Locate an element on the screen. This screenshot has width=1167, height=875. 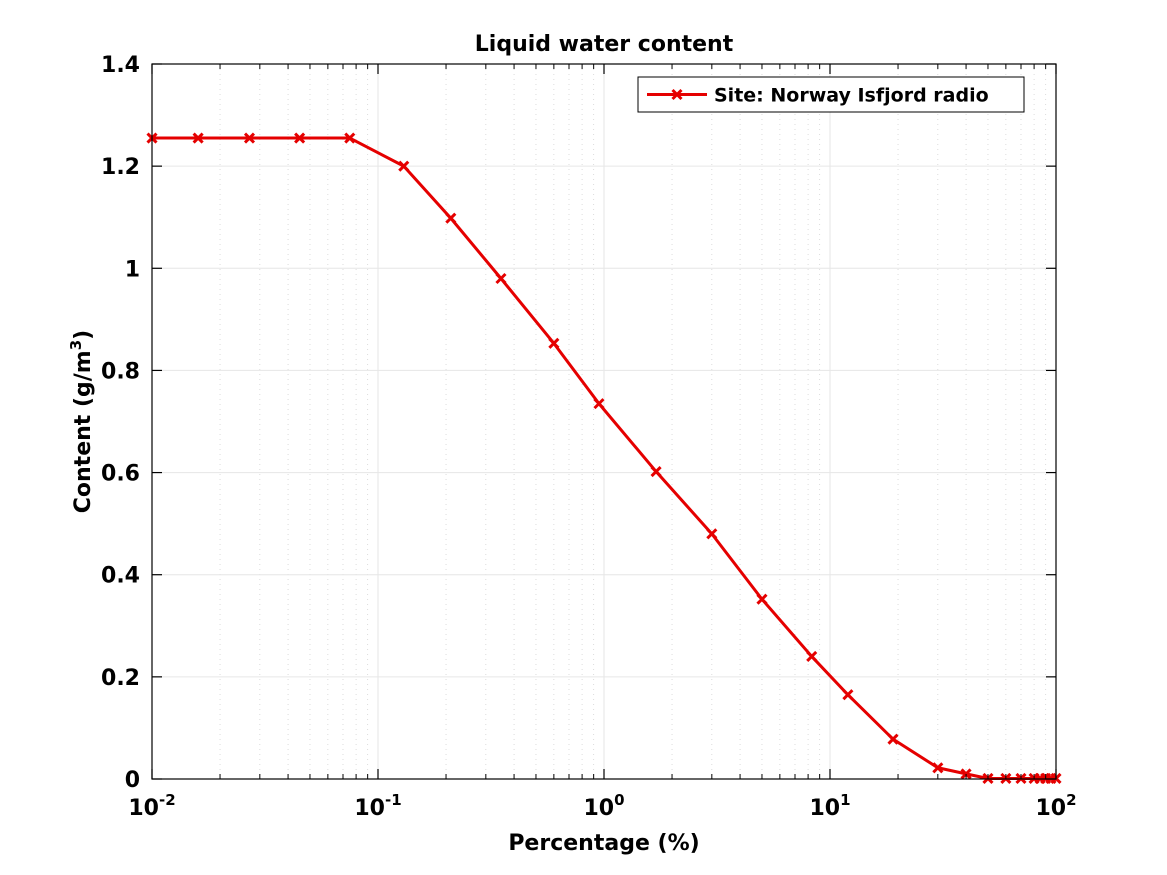
y-tick-label: 1.4 is located at coordinates (120, 65).